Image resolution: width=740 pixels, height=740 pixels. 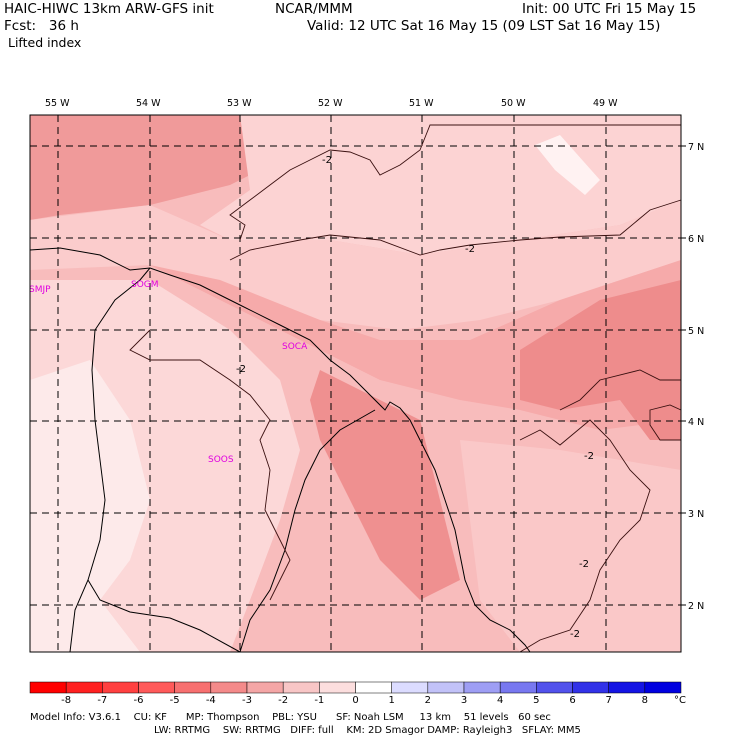 What do you see at coordinates (165, 167) in the screenshot?
I see `shading-dark-northwest` at bounding box center [165, 167].